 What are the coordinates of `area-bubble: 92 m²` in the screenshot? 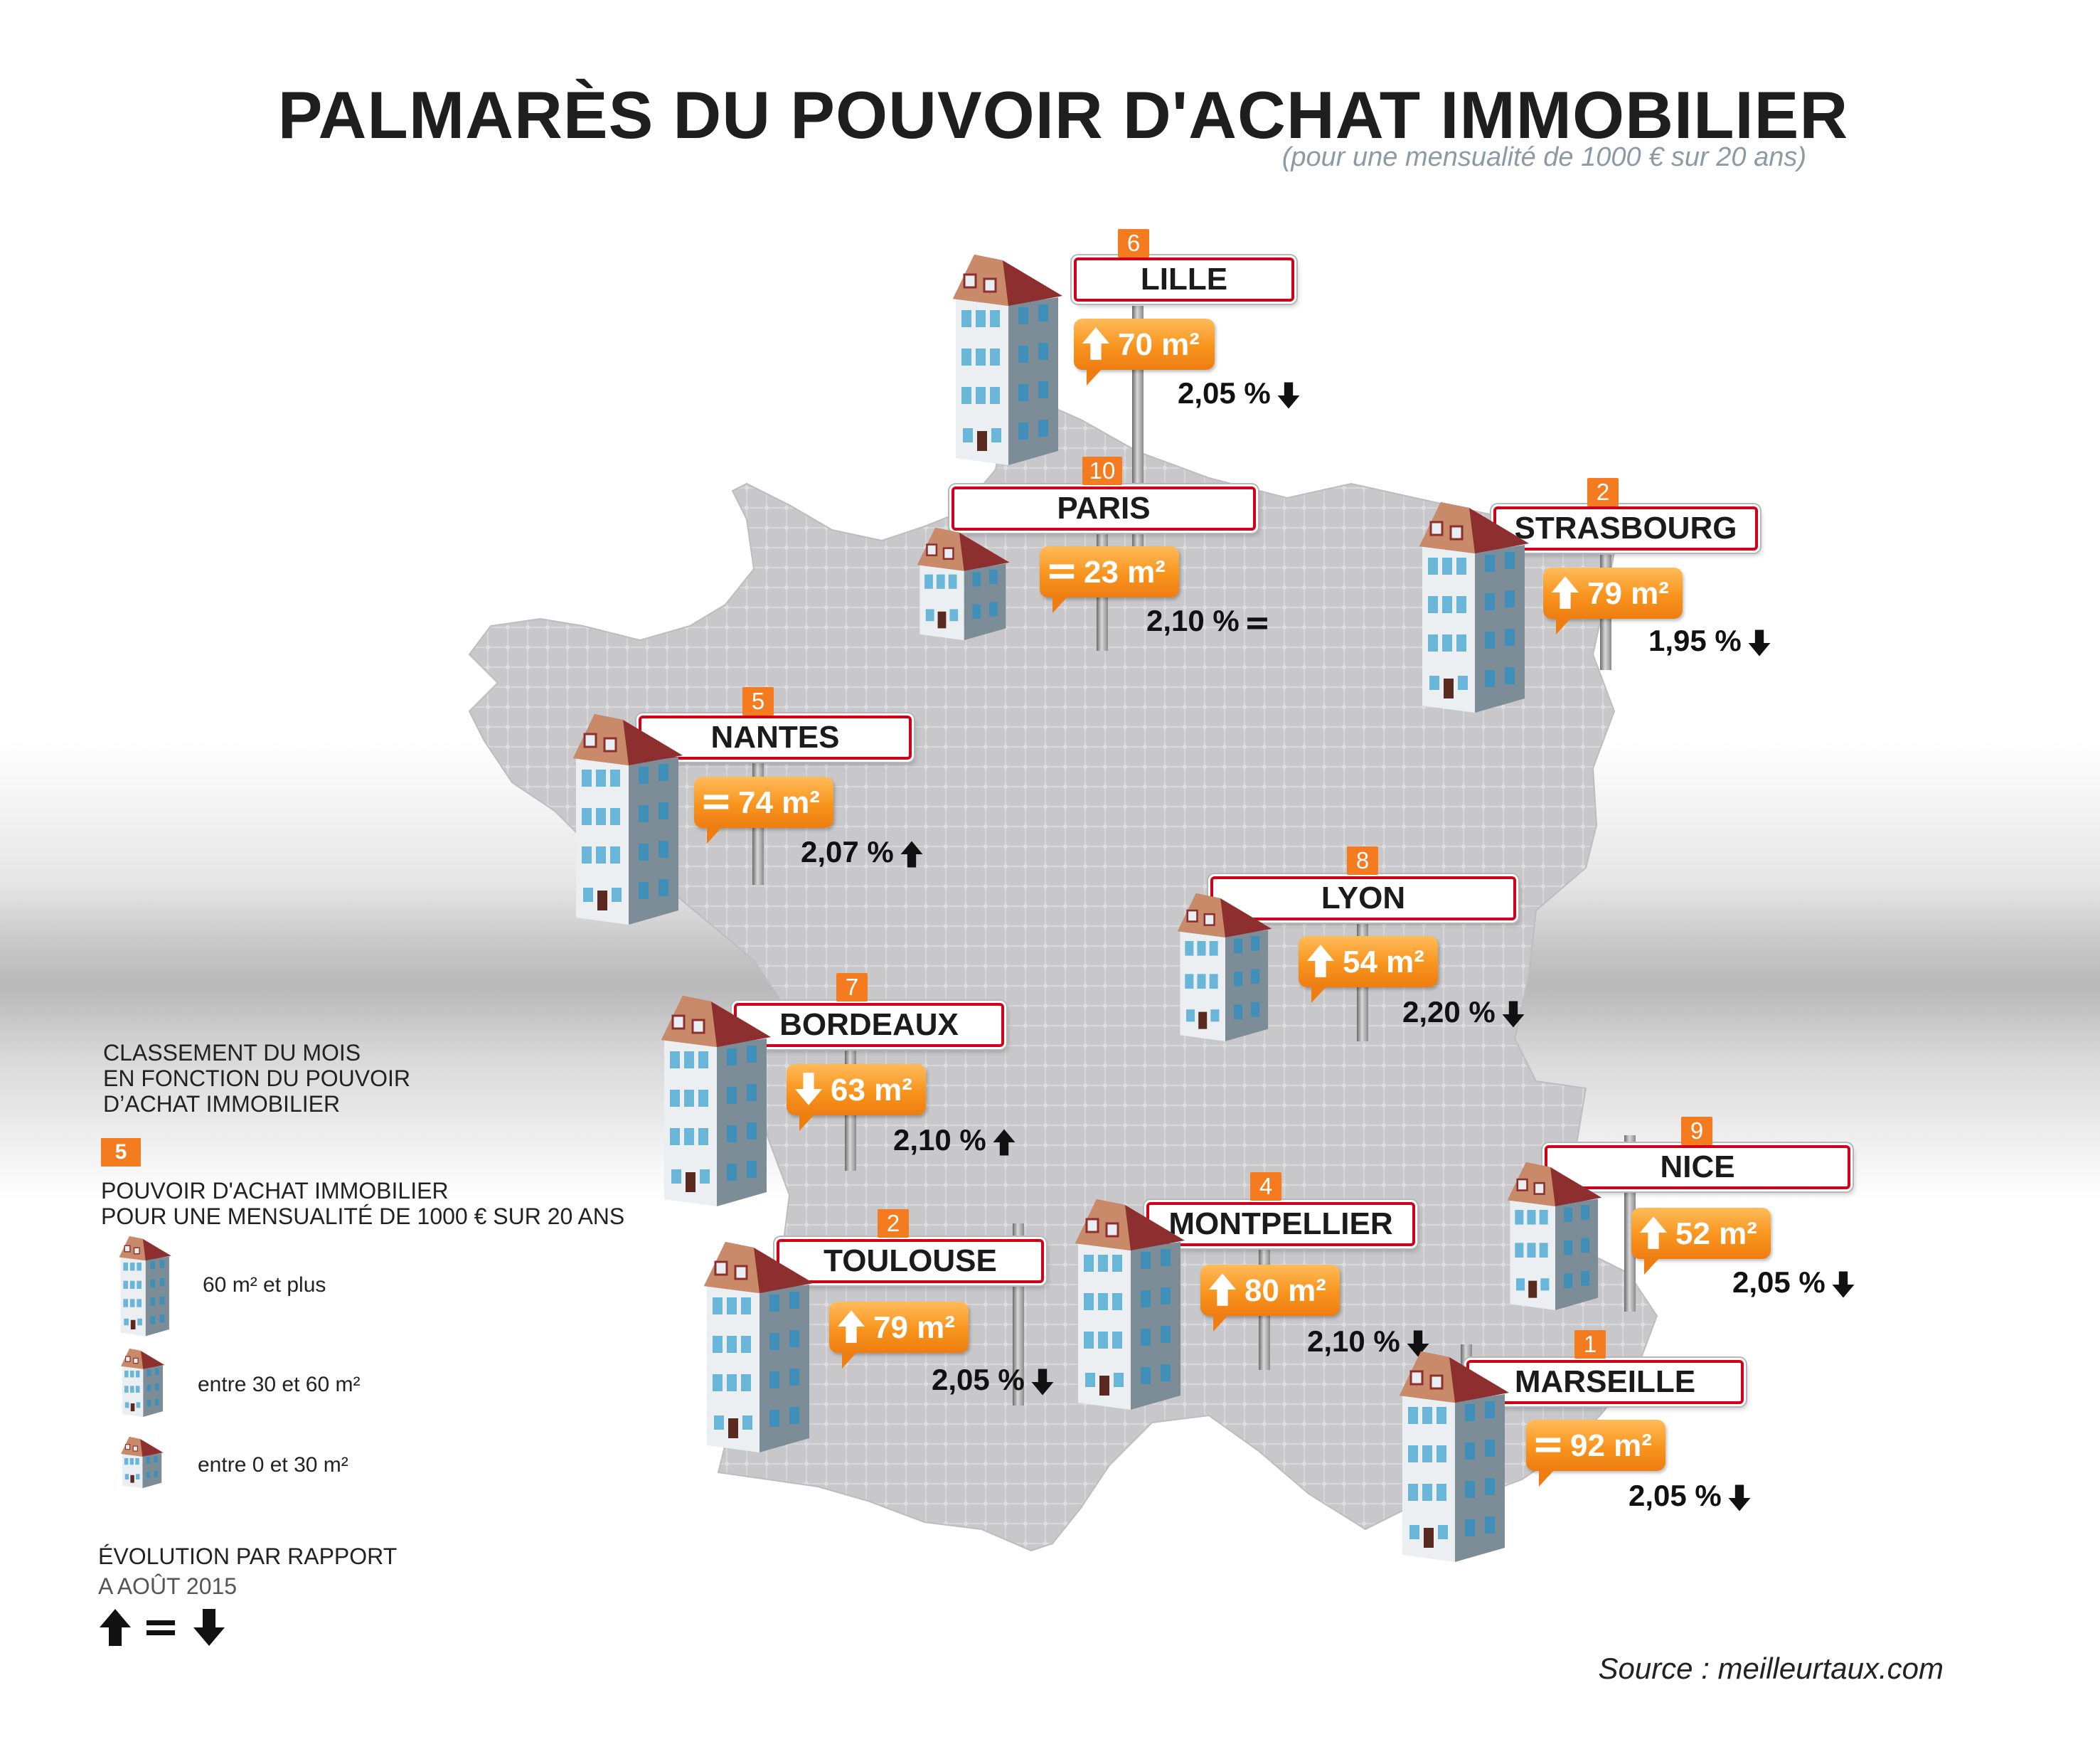 It's located at (1595, 1453).